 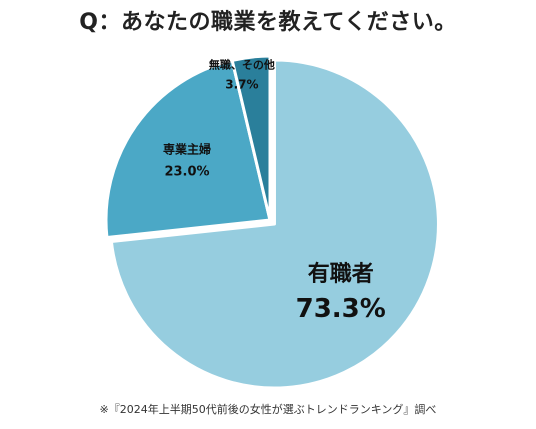 What do you see at coordinates (268, 22) in the screenshot?
I see `chart-title: Q：あなたの職業を教えてください。` at bounding box center [268, 22].